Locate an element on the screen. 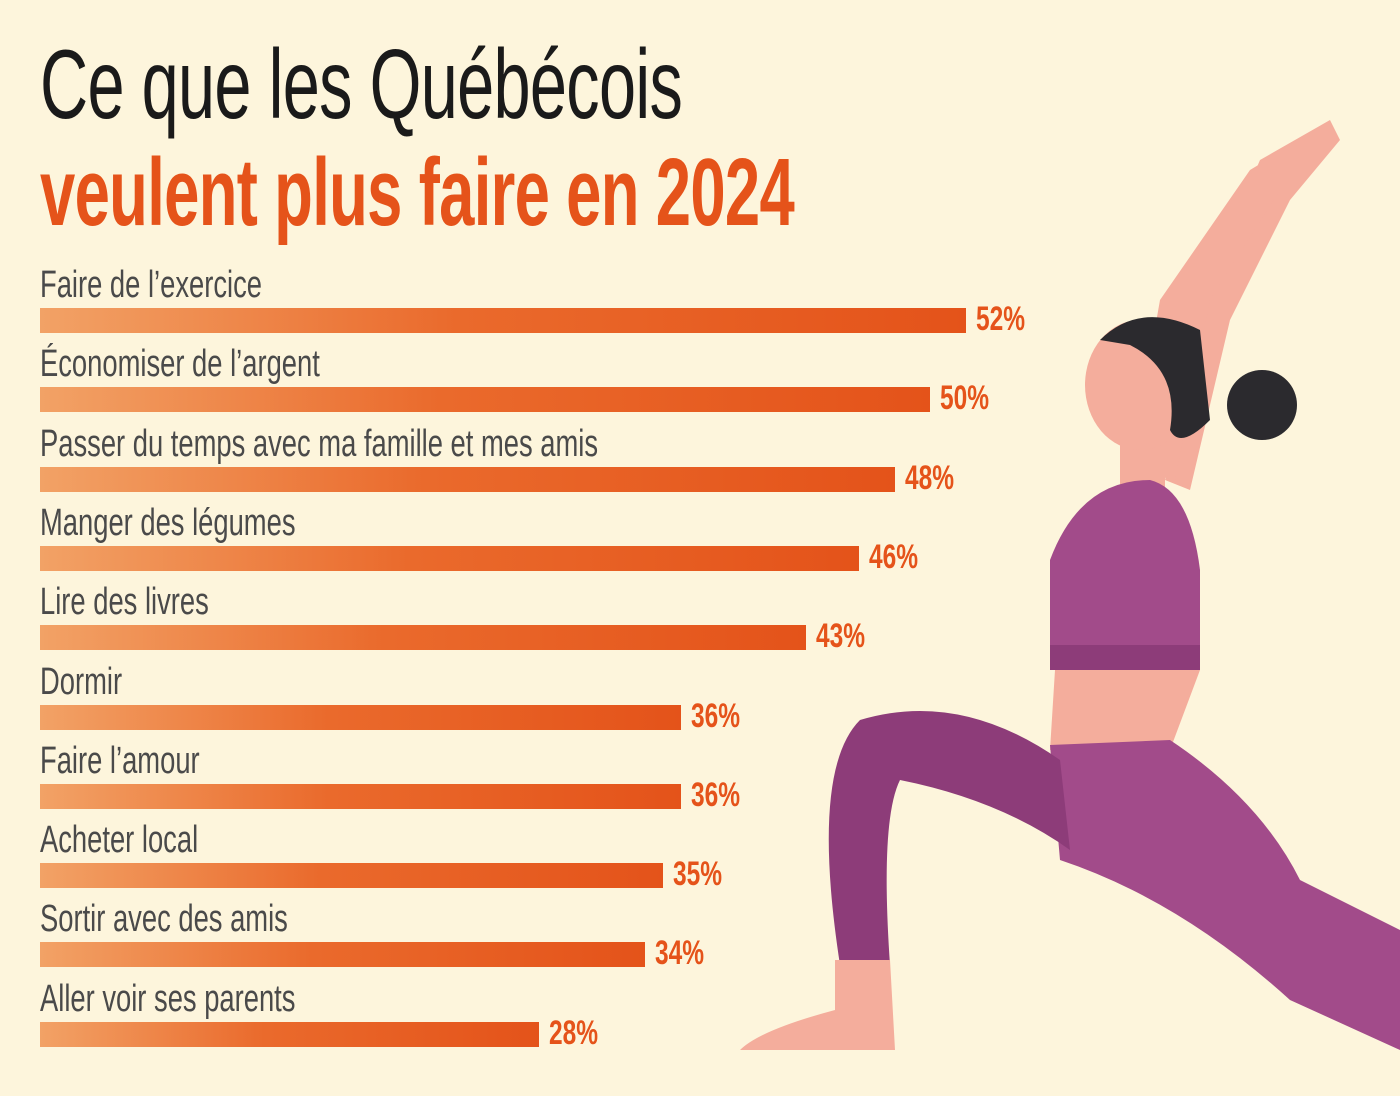  category-label: Économiser de l’argent is located at coordinates (180, 364).